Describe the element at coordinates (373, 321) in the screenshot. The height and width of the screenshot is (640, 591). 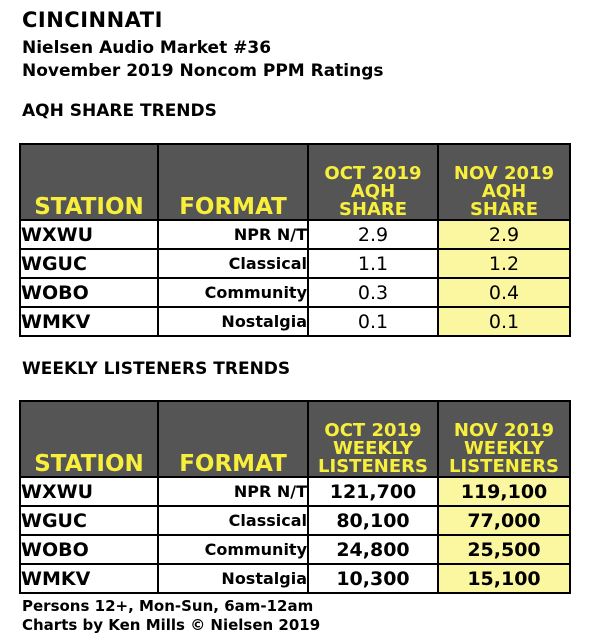
I see `oct-aqh-value: 0.1` at that location.